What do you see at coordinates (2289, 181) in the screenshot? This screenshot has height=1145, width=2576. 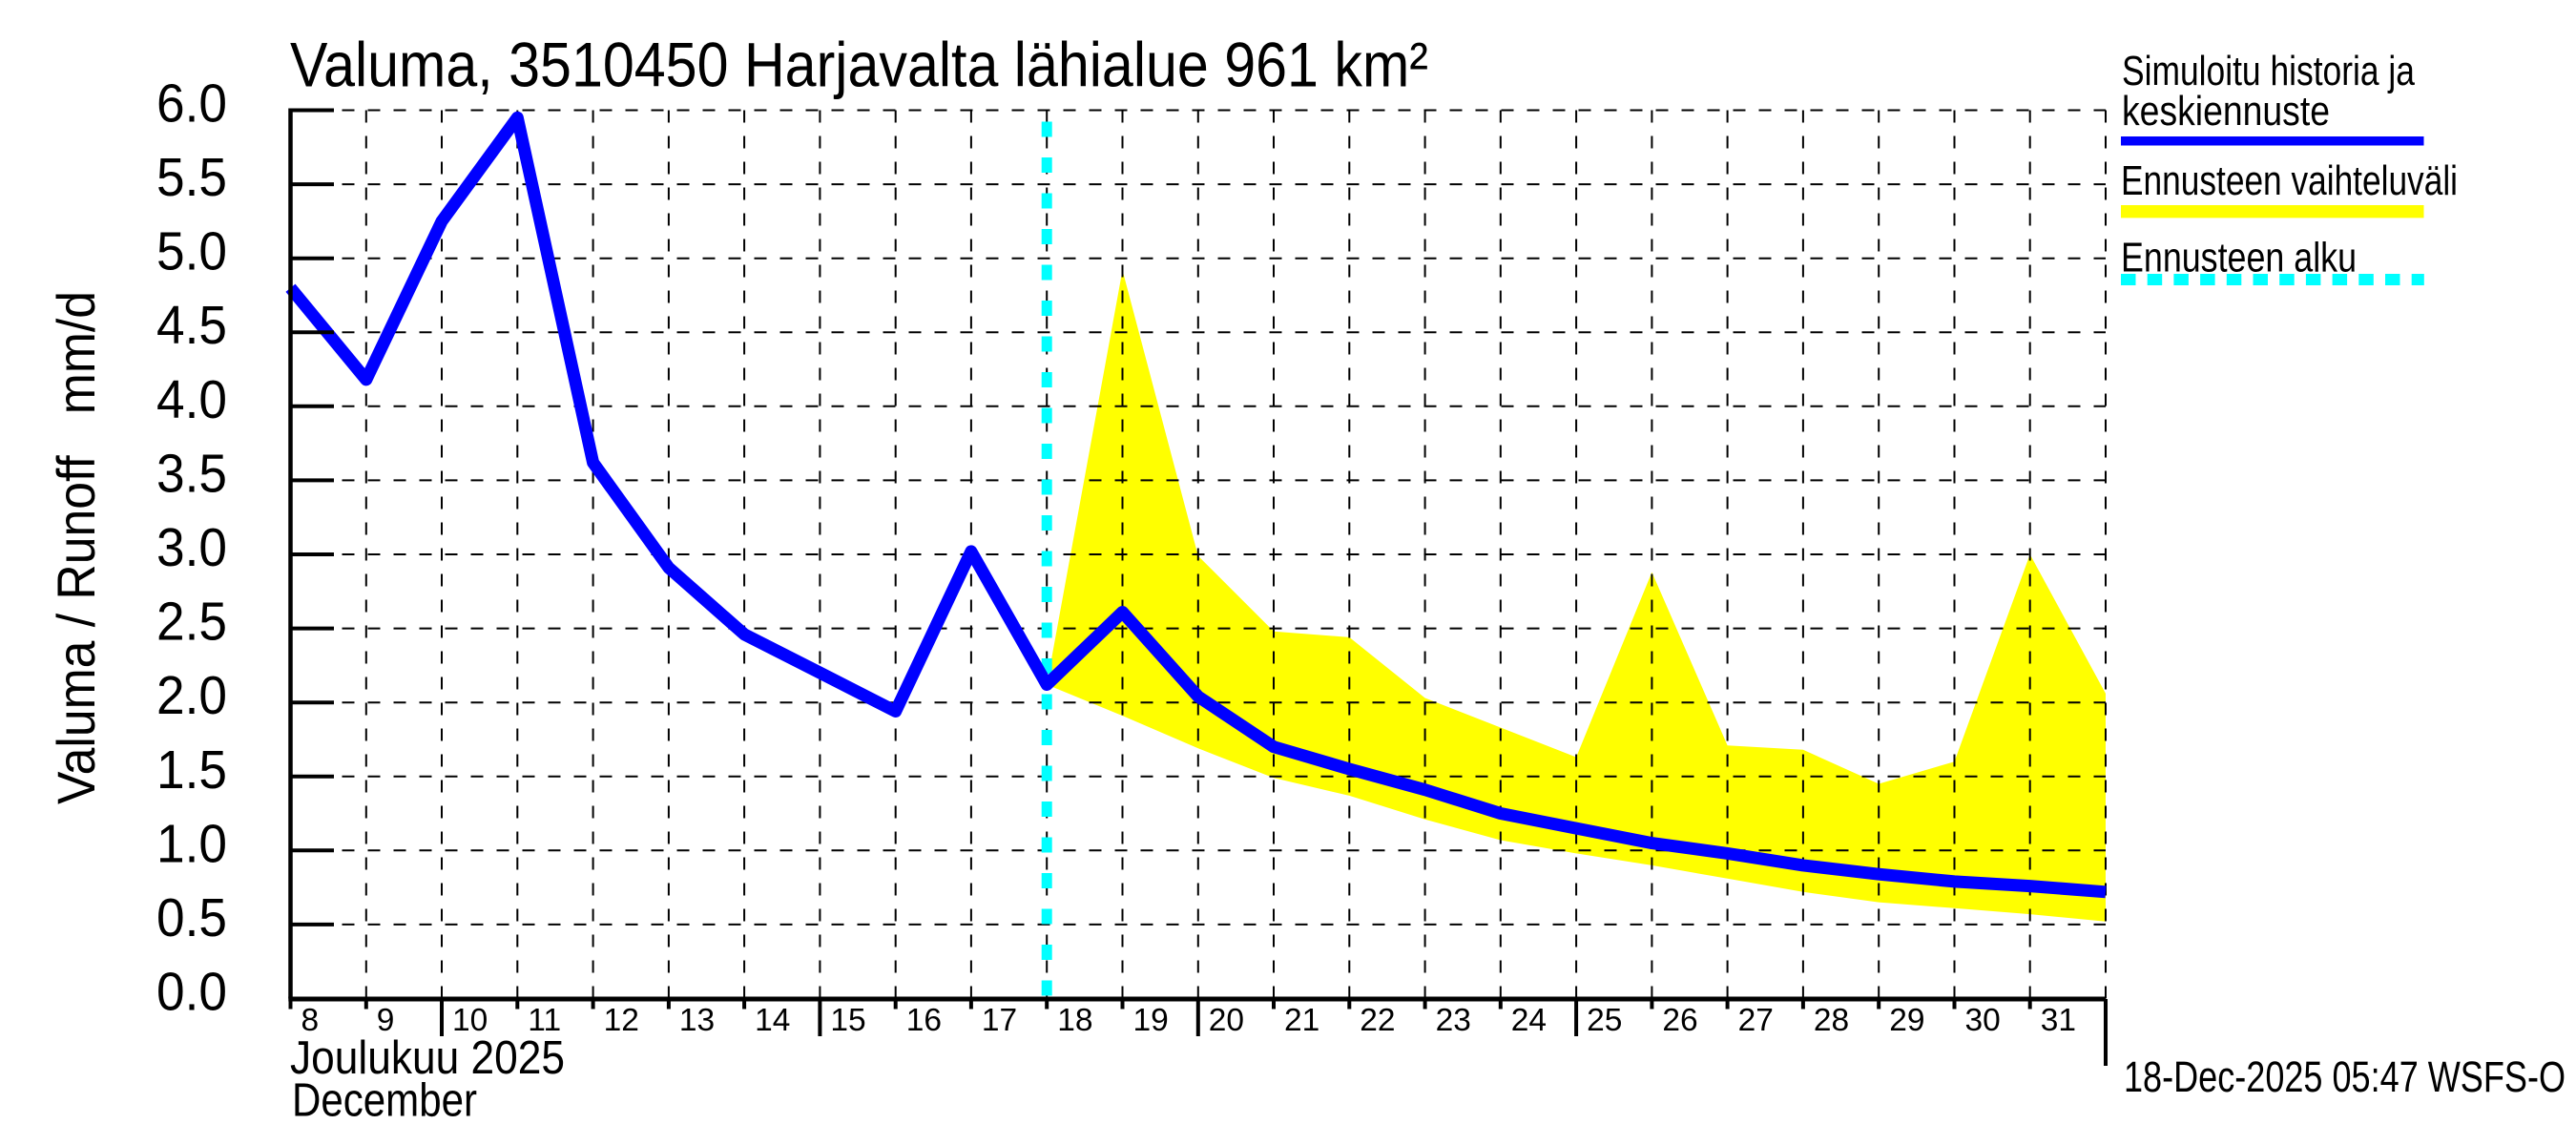 I see `svg-text: Ennusteen vaihteluväli` at bounding box center [2289, 181].